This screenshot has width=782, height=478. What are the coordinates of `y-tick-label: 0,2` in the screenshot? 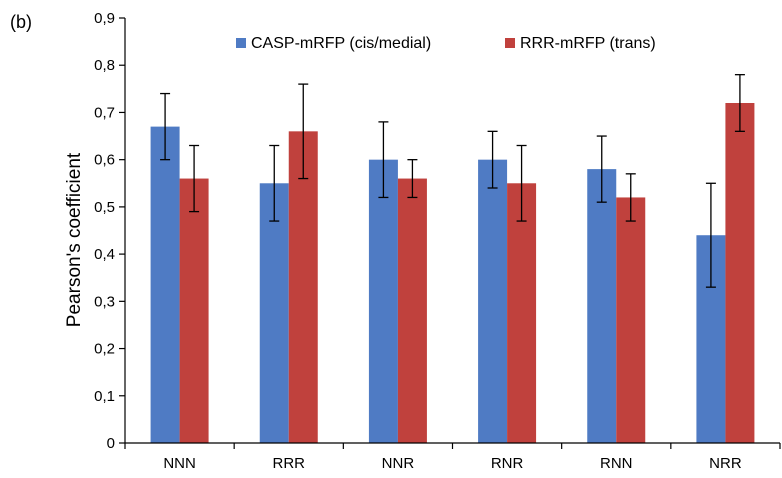 It's located at (104, 349).